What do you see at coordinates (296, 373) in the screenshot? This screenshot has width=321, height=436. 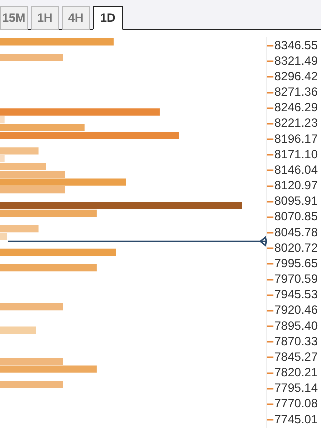 I see `y-tick-label: 7820.21` at bounding box center [296, 373].